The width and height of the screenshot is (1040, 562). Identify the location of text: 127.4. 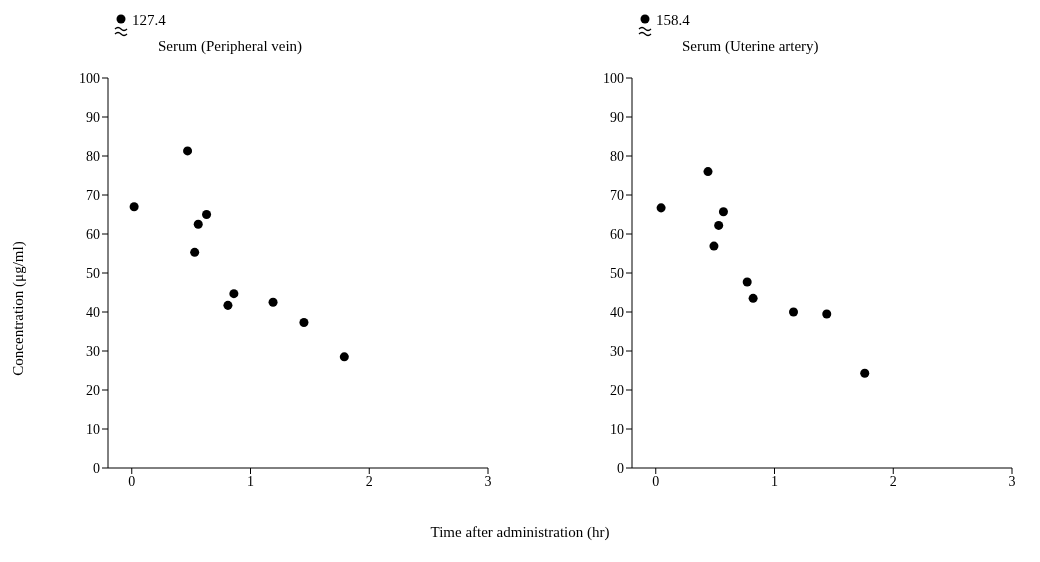
(149, 20).